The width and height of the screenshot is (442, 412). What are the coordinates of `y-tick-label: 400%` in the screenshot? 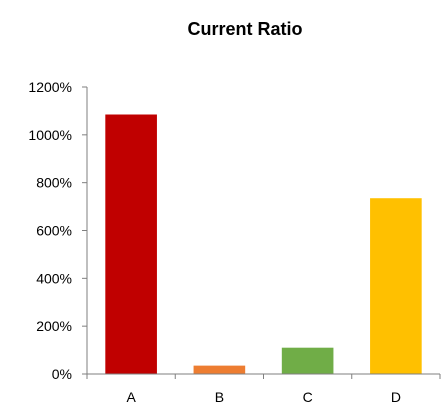 It's located at (54, 278).